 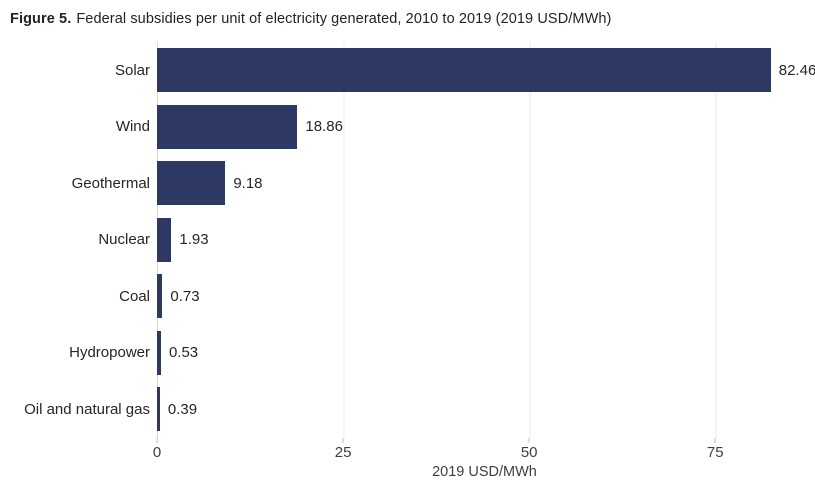 What do you see at coordinates (109, 353) in the screenshot?
I see `category-label: Hydropower` at bounding box center [109, 353].